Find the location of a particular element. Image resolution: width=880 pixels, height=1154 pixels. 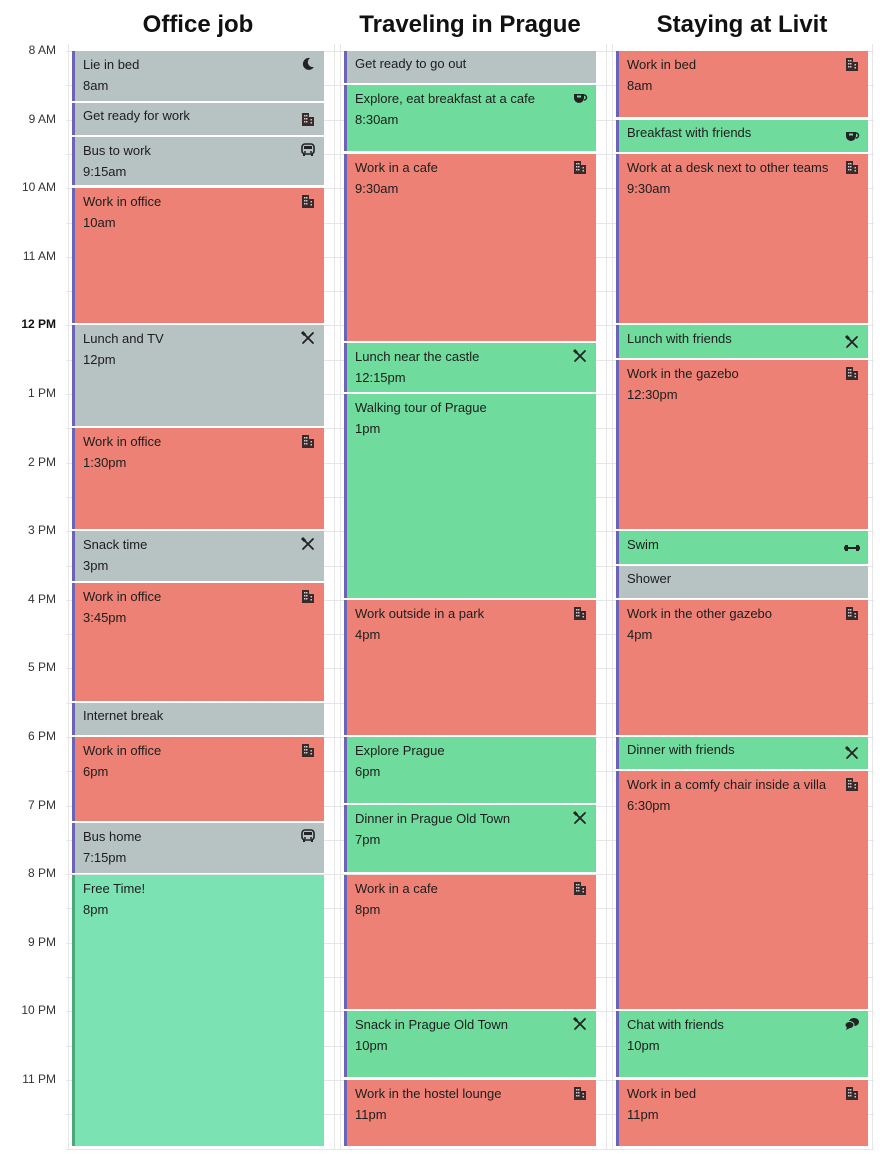

event-work-in-office: Work in office 10am is located at coordinates (198, 255).